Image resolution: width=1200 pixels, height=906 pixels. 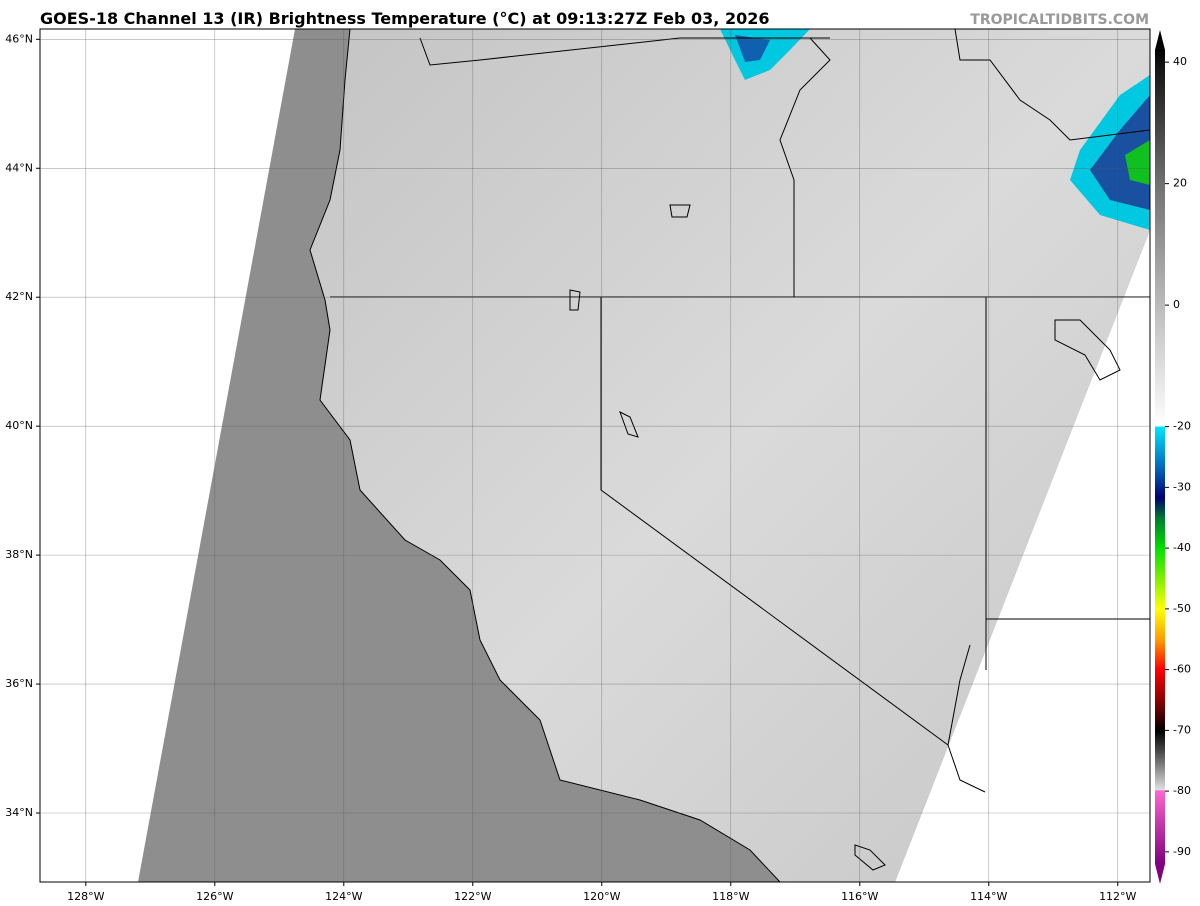 I want to click on colorbar-tick-label: 20, so click(x=1180, y=183).